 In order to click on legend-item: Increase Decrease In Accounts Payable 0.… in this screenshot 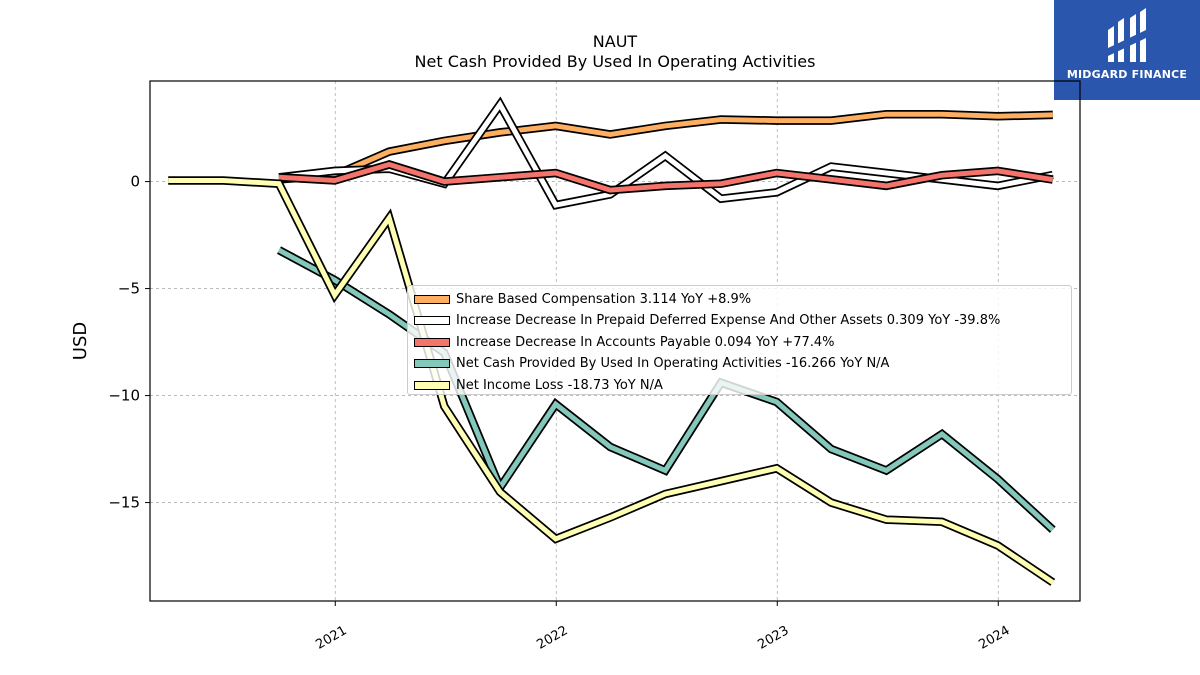, I will do `click(624, 342)`.